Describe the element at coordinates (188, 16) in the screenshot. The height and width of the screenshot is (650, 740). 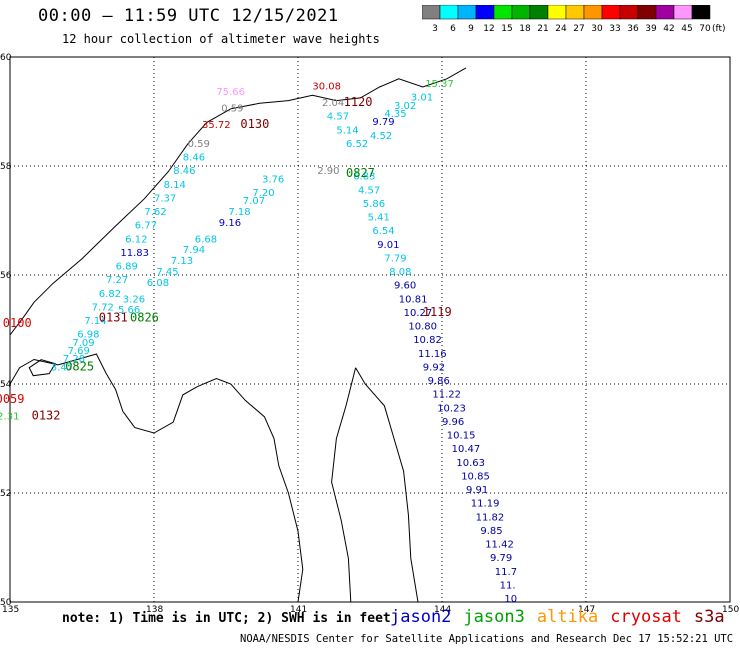
I see `map-title: 00:00 – 11:59 UTC 12/15/2021` at that location.